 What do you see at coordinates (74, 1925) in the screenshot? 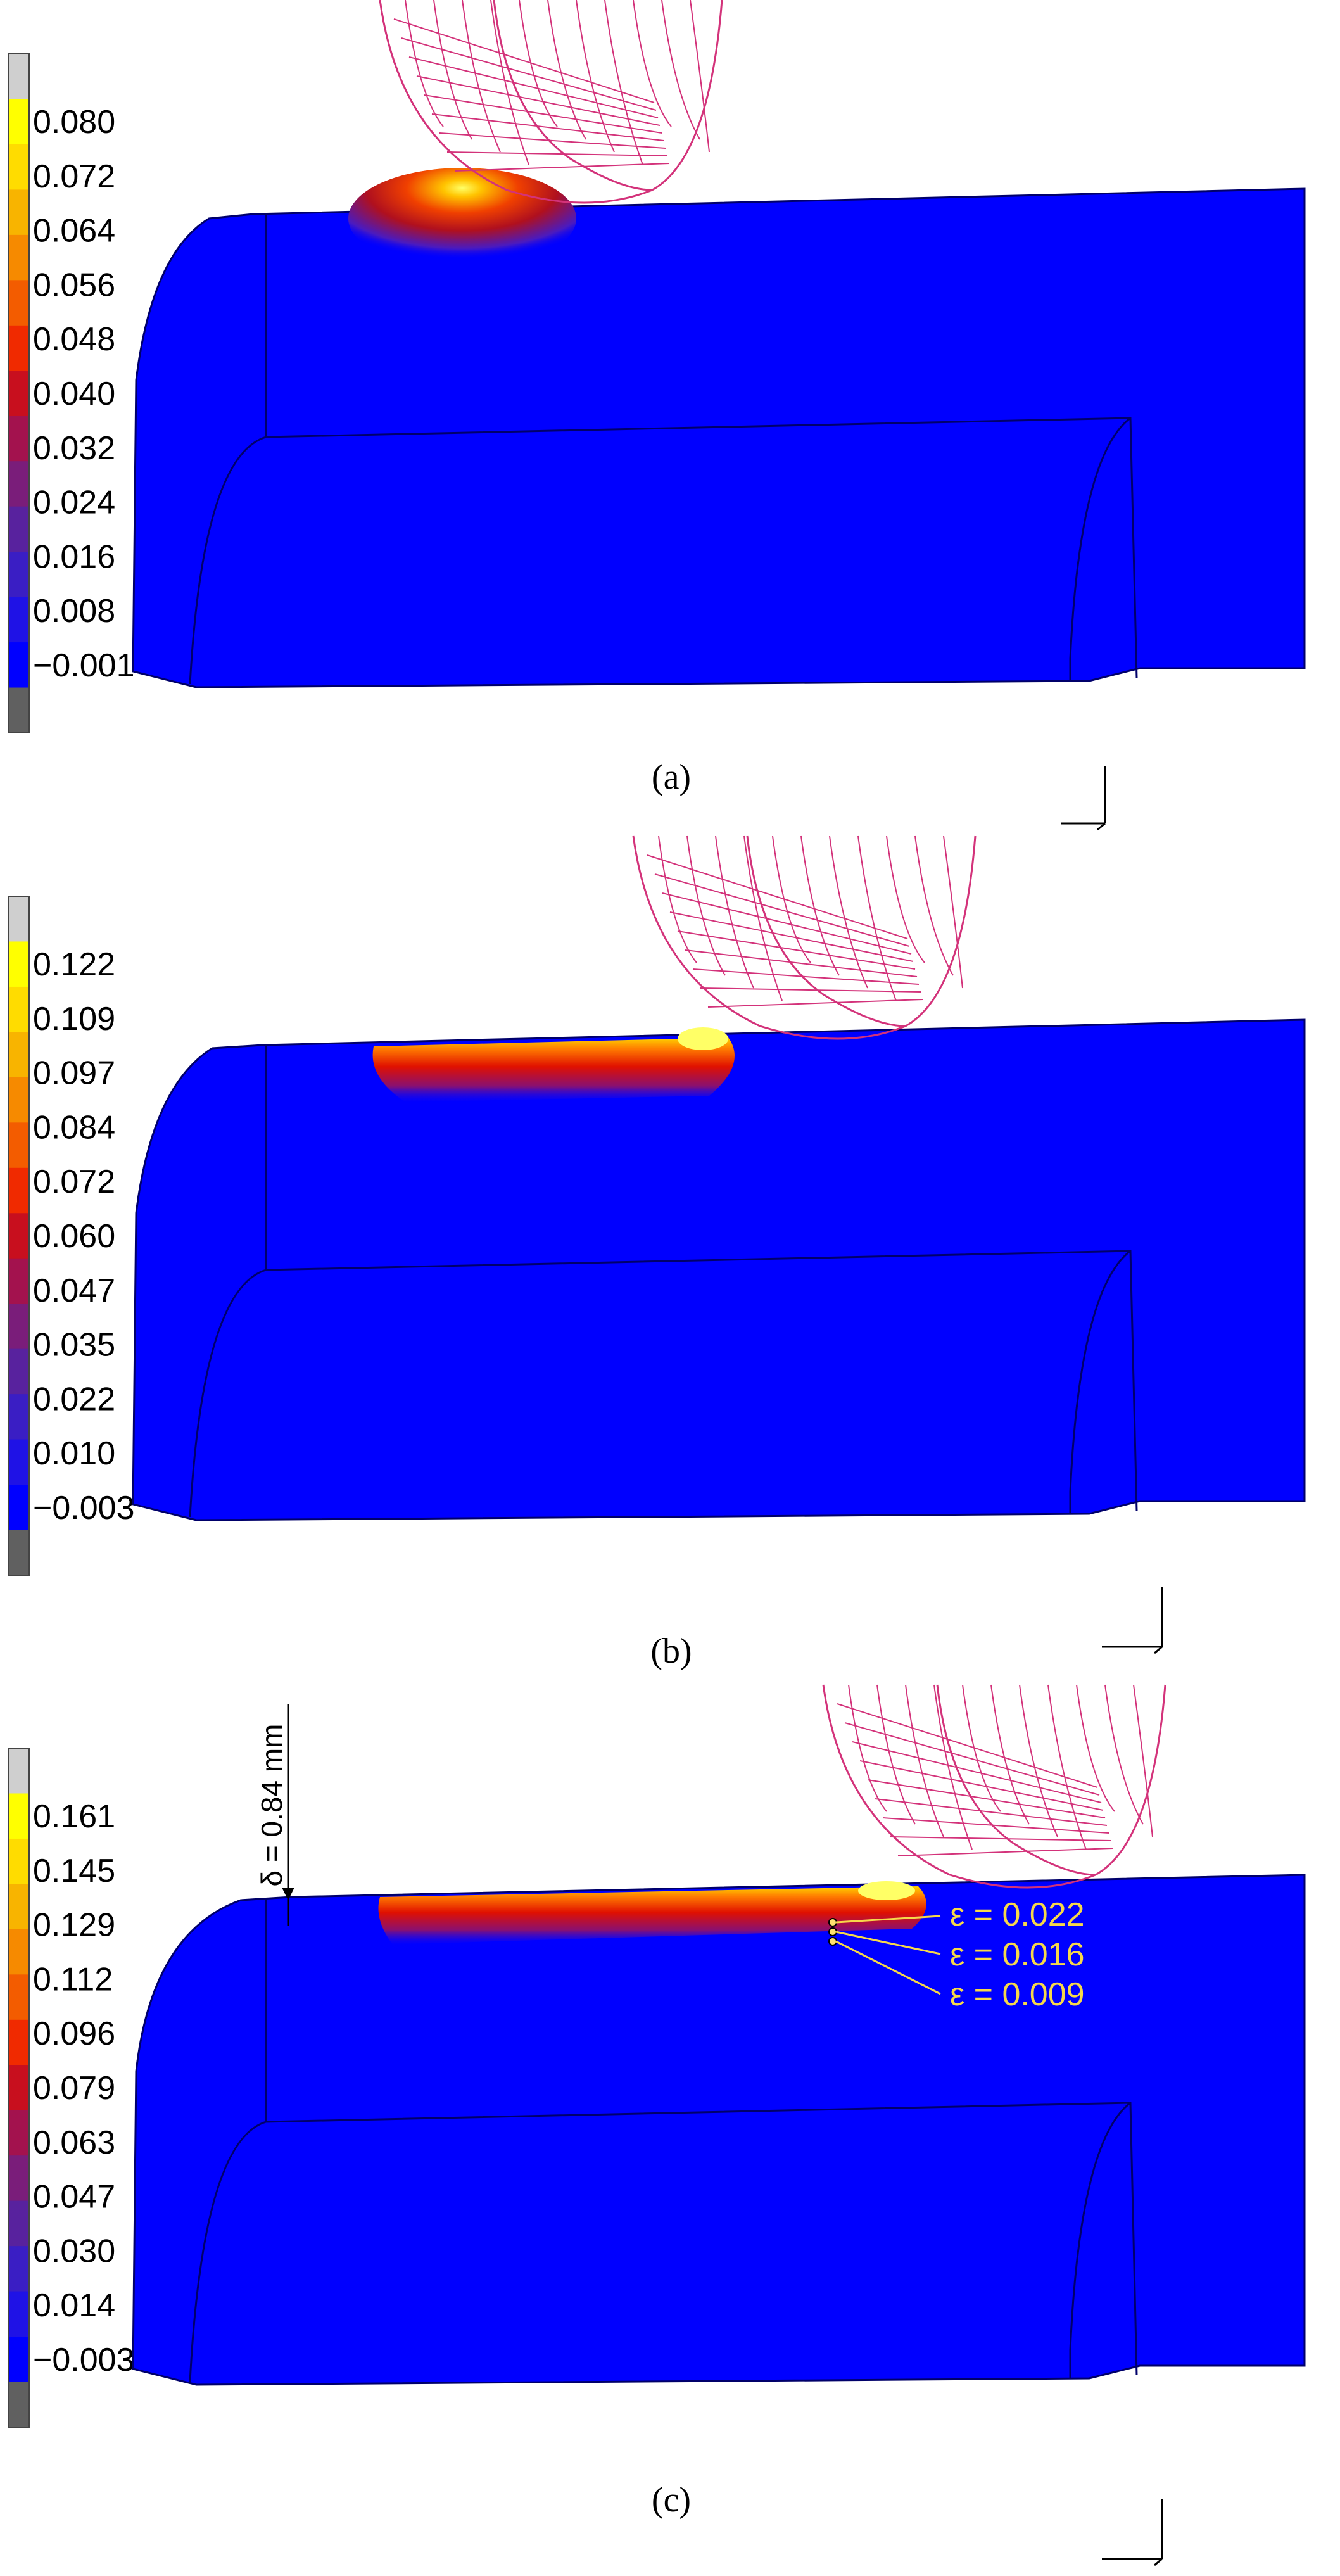
I see `legend-tick-label: 0.129` at bounding box center [74, 1925].